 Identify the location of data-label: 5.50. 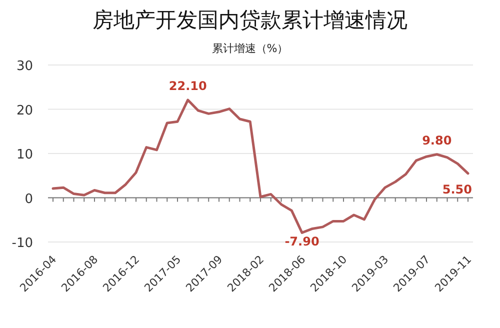
(457, 189).